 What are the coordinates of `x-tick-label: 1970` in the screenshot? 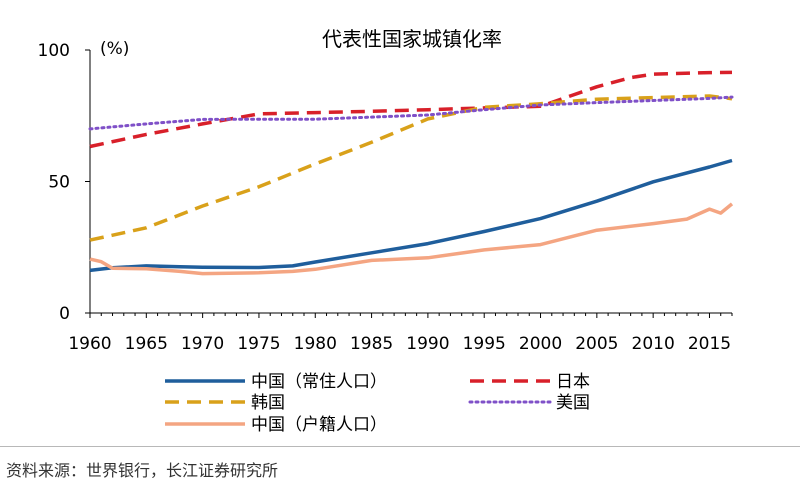 It's located at (202, 344).